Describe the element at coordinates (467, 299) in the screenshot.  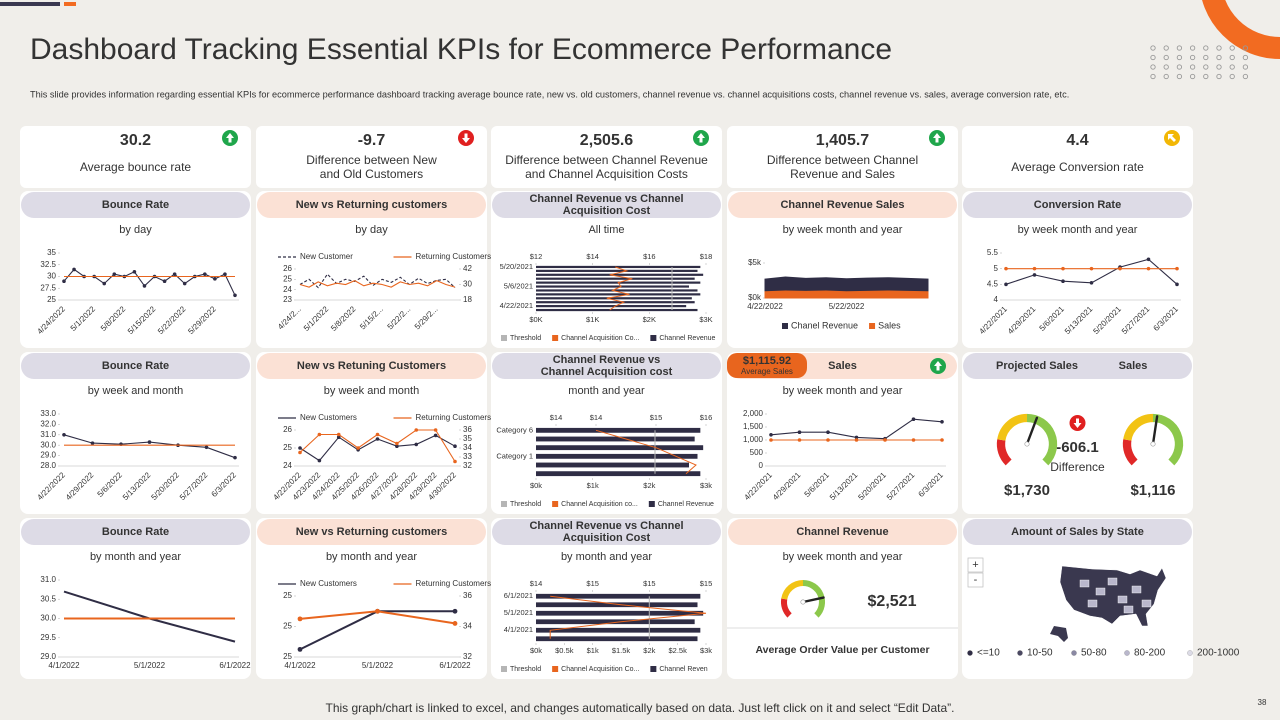
I see `y2-tick-label: 18` at that location.